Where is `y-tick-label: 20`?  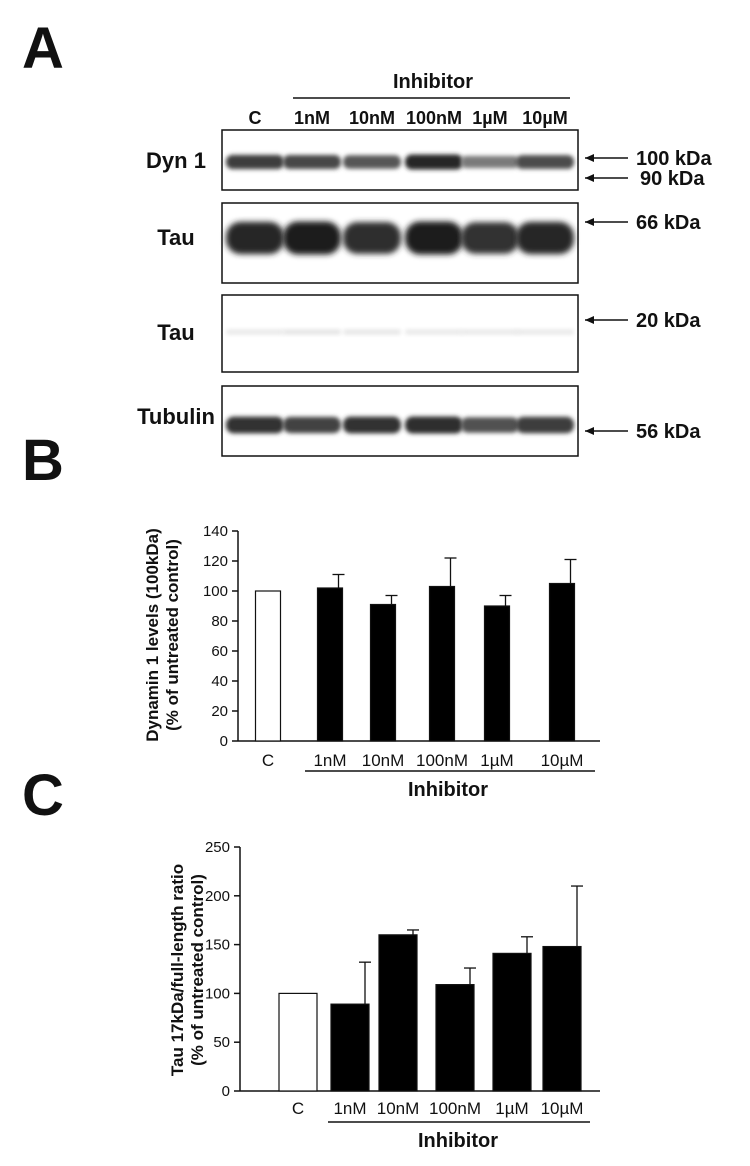 y-tick-label: 20 is located at coordinates (219, 711).